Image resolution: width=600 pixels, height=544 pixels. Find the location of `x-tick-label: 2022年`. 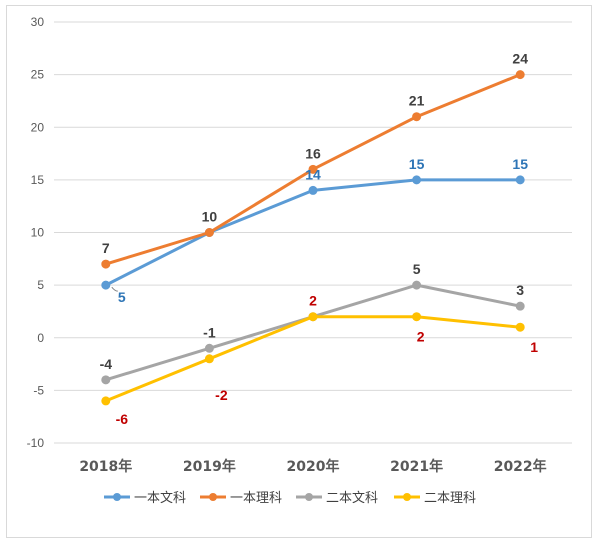

x-tick-label: 2022年 is located at coordinates (520, 466).